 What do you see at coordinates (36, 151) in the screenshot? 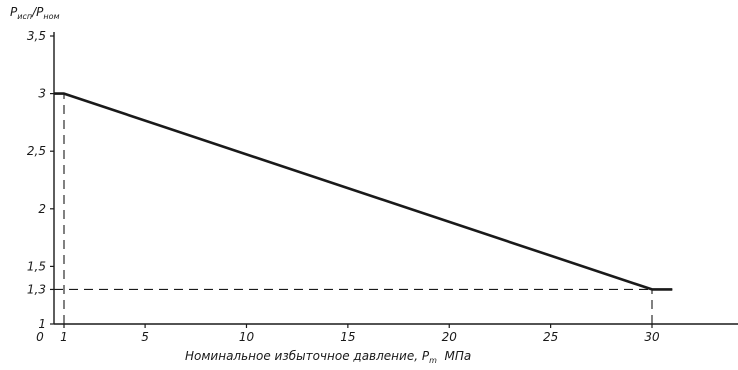
I see `y-tick-label: 2,5` at bounding box center [36, 151].